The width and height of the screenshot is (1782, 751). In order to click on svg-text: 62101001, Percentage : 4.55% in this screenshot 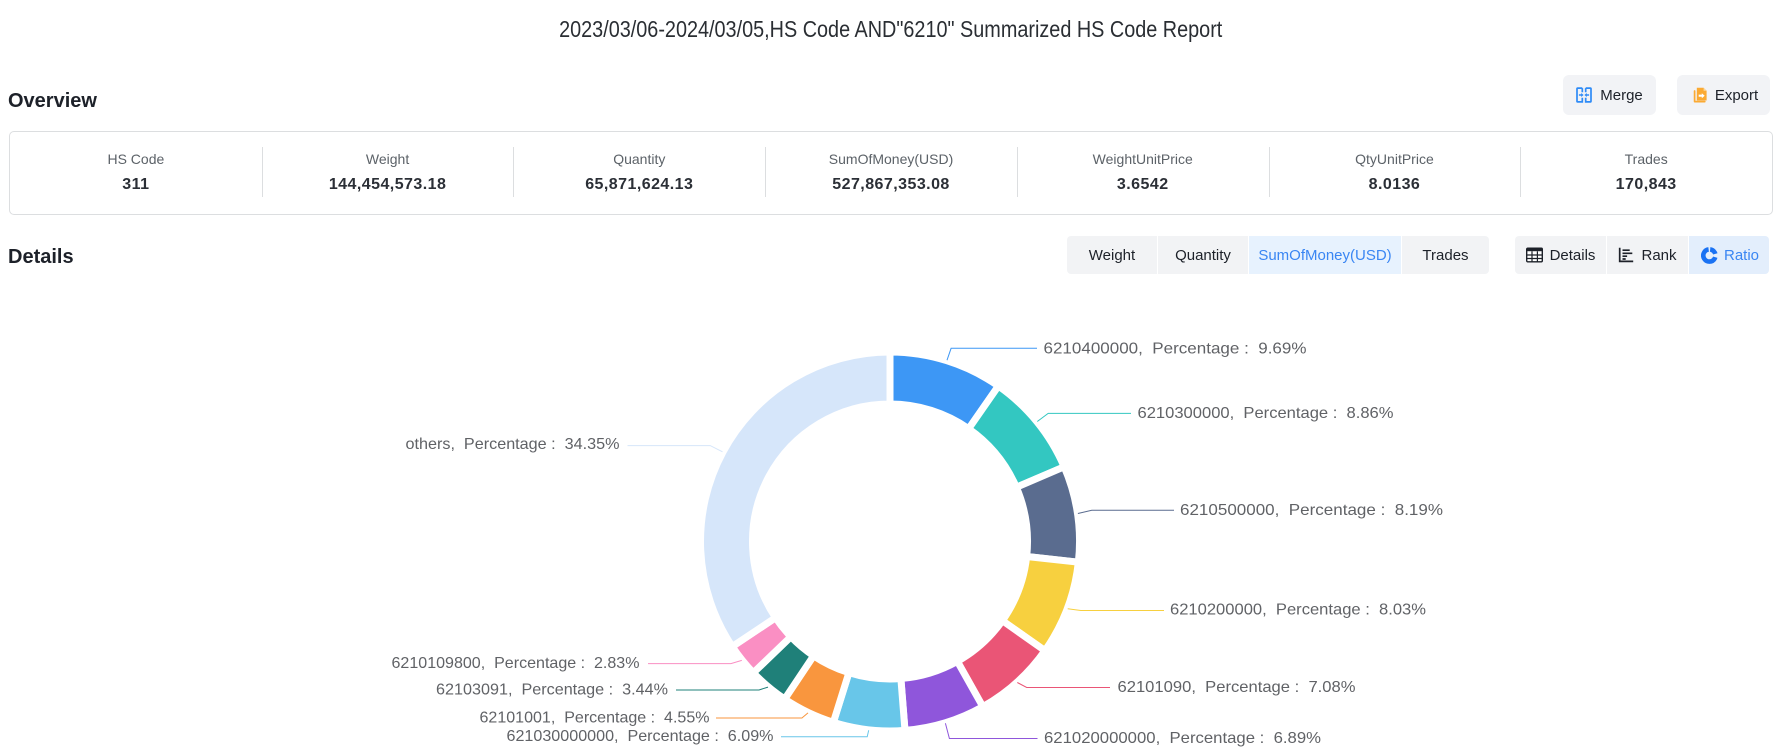, I will do `click(595, 718)`.